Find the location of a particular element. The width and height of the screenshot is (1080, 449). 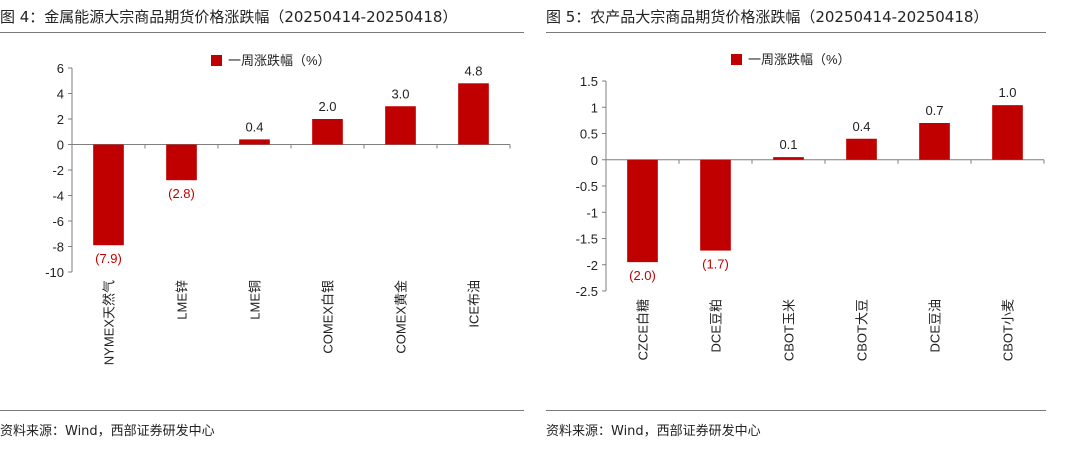

category-label: LME铜 is located at coordinates (255, 300).